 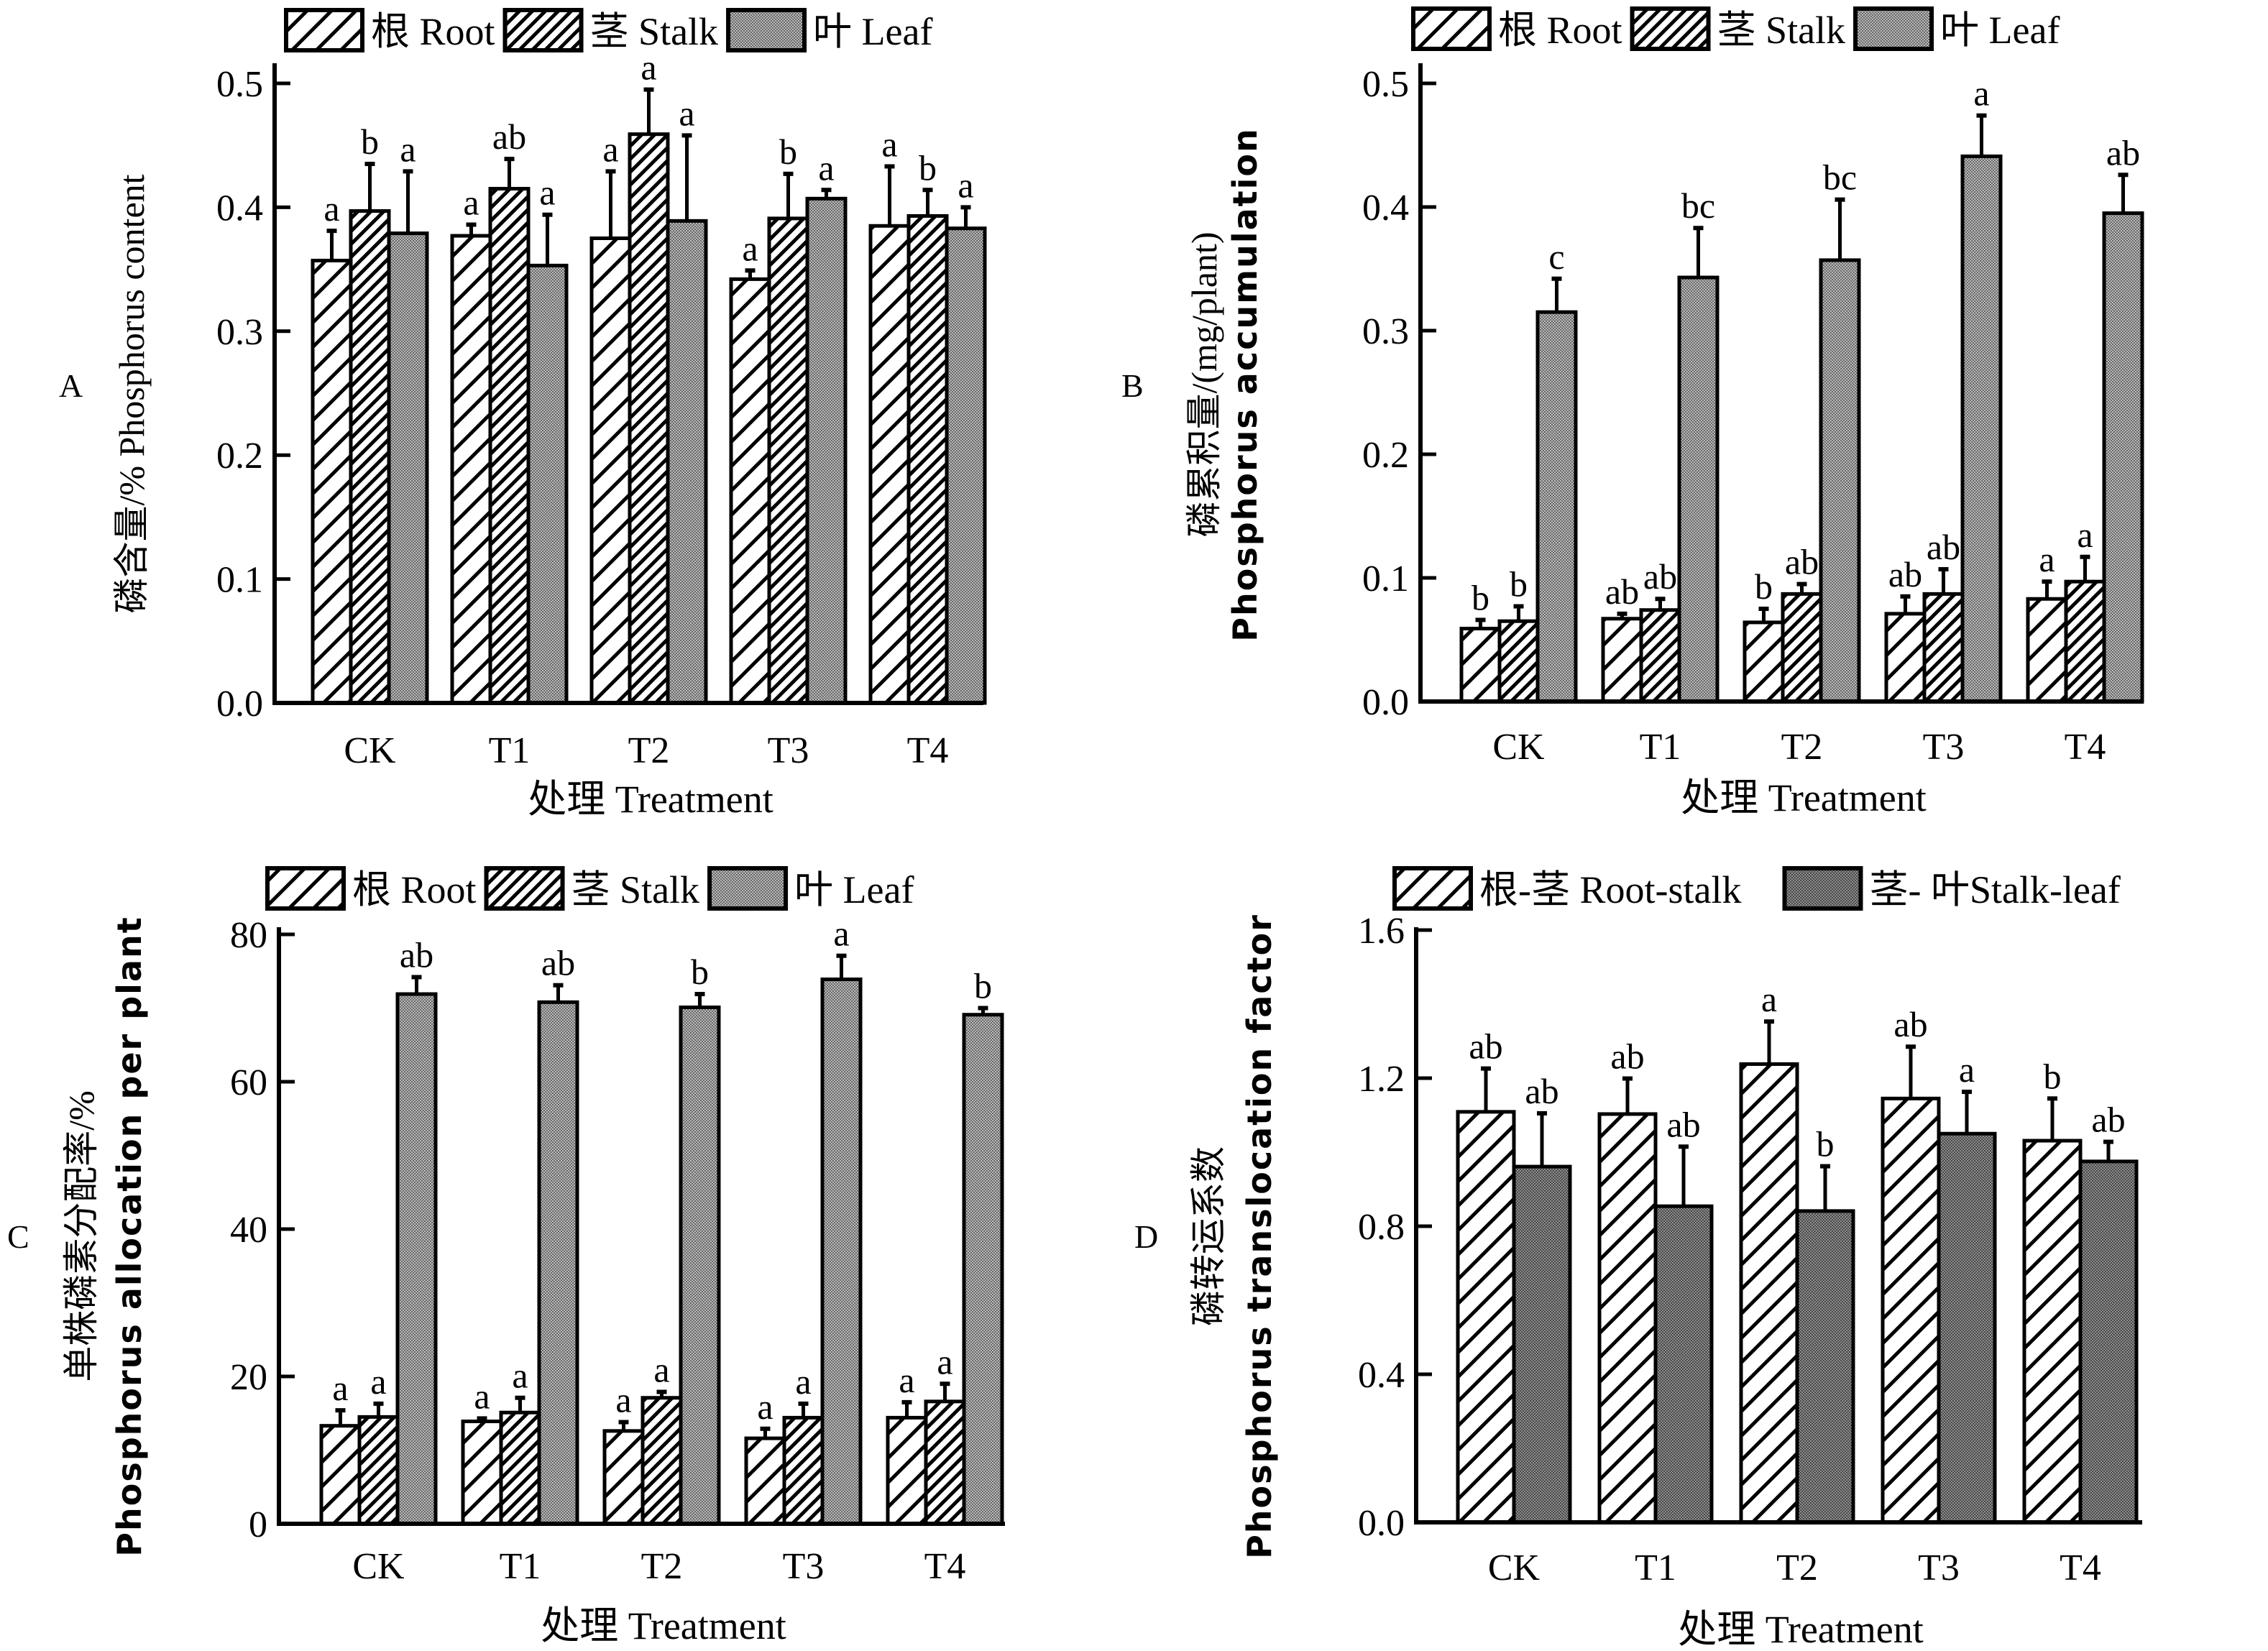 What do you see at coordinates (1245, 384) in the screenshot?
I see `y-axis-title: Phosphorus accumulation` at bounding box center [1245, 384].